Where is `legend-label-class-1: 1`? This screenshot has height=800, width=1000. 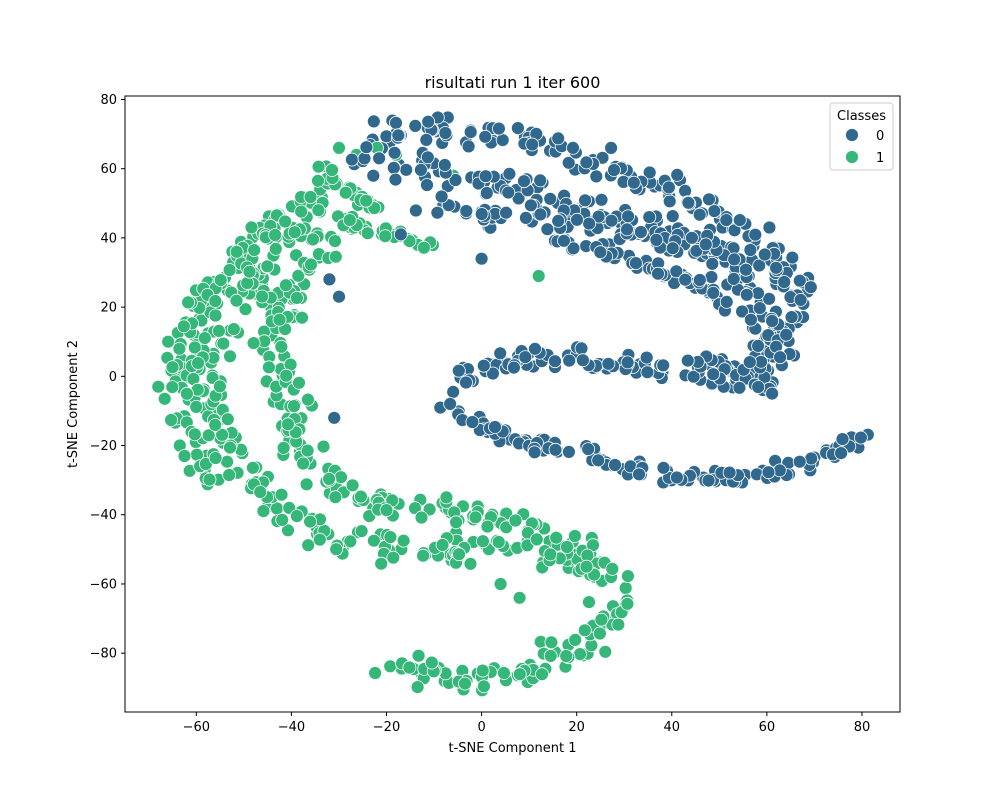
legend-label-class-1: 1 is located at coordinates (880, 158).